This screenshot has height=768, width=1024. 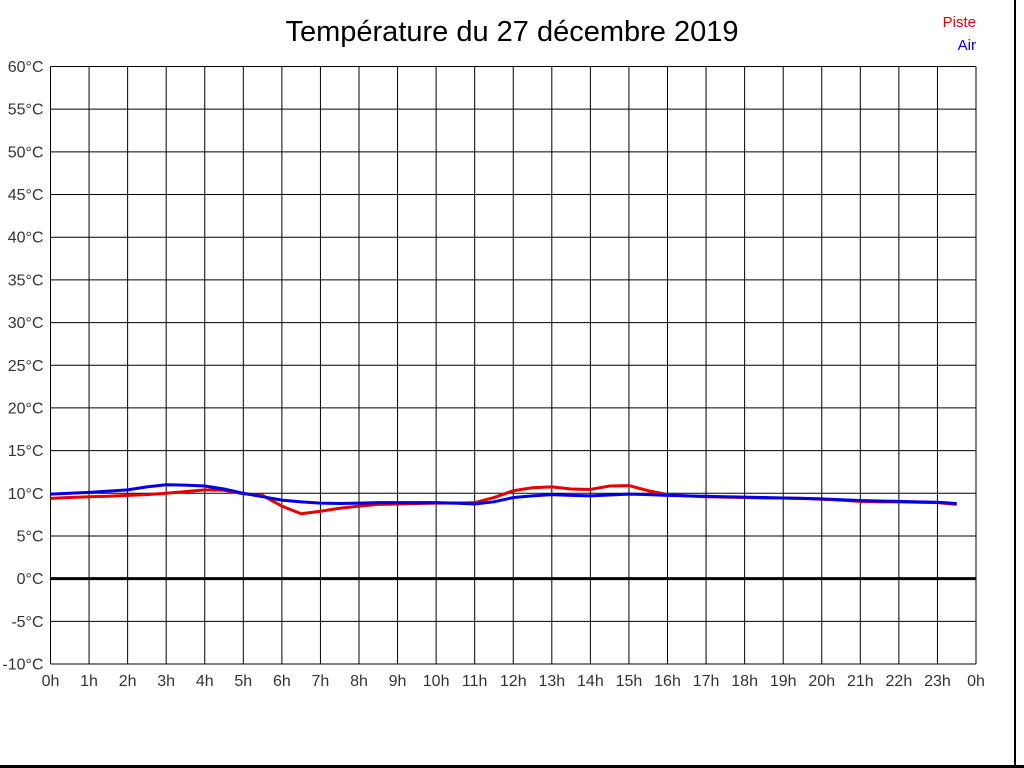 What do you see at coordinates (22, 665) in the screenshot?
I see `y-tick-label: -10°C` at bounding box center [22, 665].